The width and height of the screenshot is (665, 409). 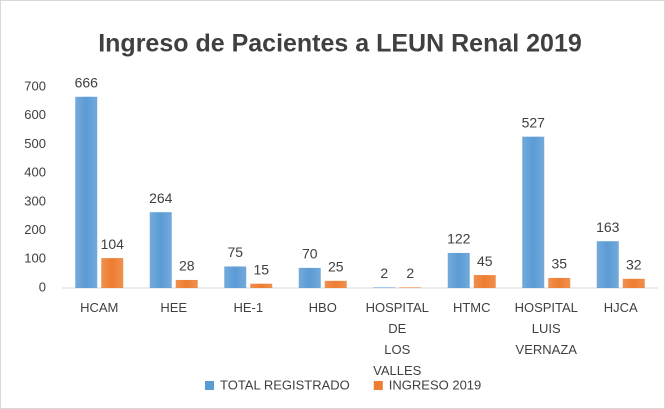 What do you see at coordinates (546, 328) in the screenshot?
I see `x-tick-label: HOSPITAL LUIS VERNAZA` at bounding box center [546, 328].